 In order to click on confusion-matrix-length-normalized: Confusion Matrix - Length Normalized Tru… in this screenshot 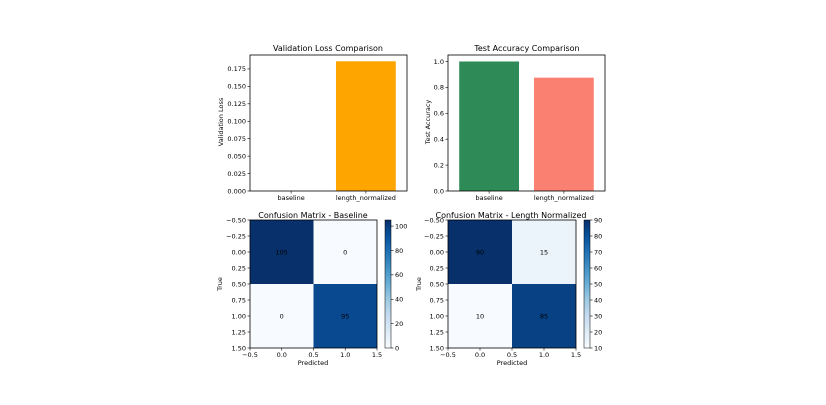, I will do `click(508, 289)`.